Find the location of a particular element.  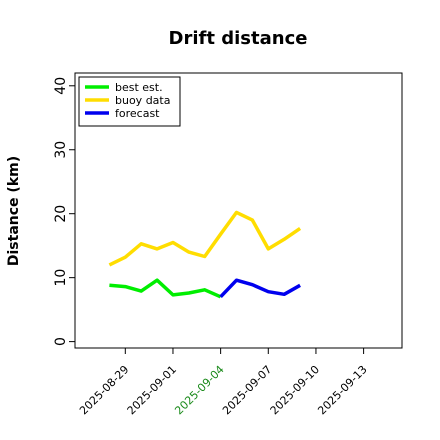

series-layer is located at coordinates (205, 254).